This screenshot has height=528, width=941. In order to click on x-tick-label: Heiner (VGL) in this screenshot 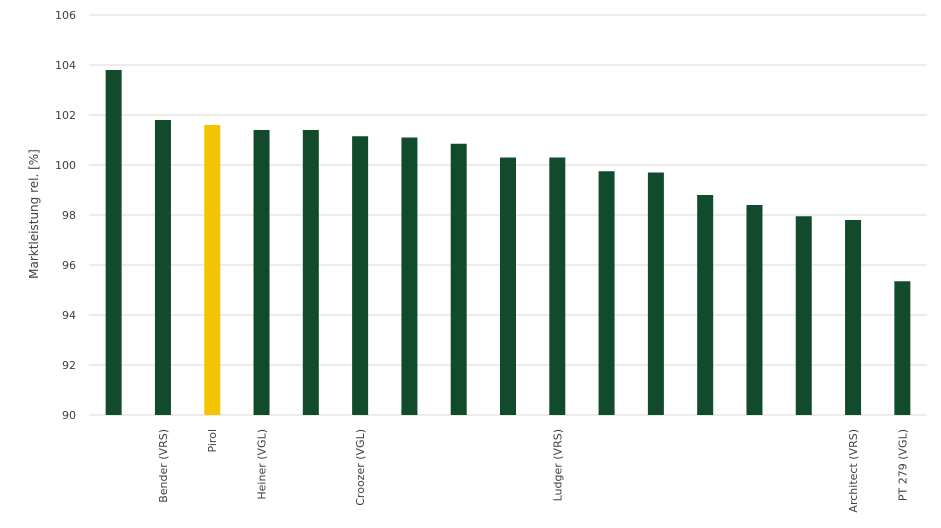, I will do `click(262, 464)`.